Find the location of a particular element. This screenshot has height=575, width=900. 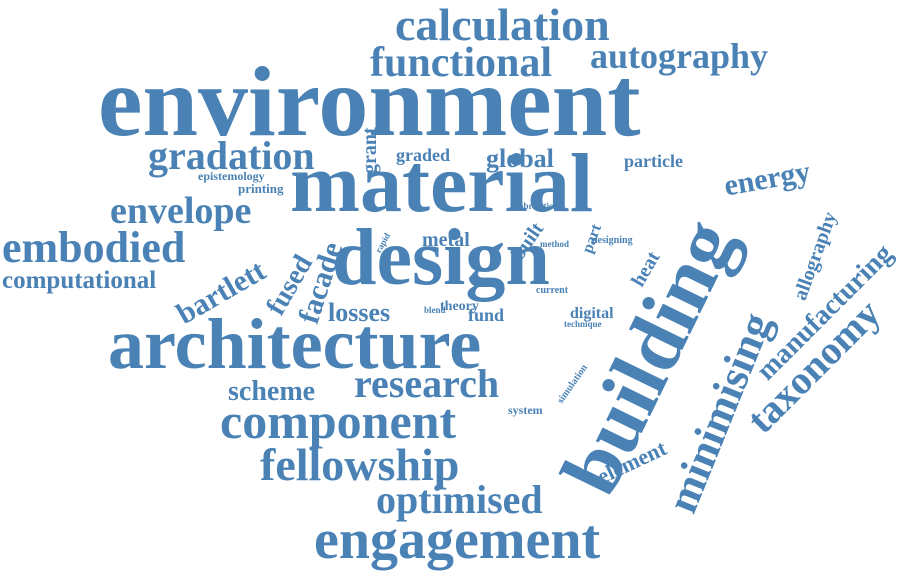

word-theory: theory is located at coordinates (459, 306).